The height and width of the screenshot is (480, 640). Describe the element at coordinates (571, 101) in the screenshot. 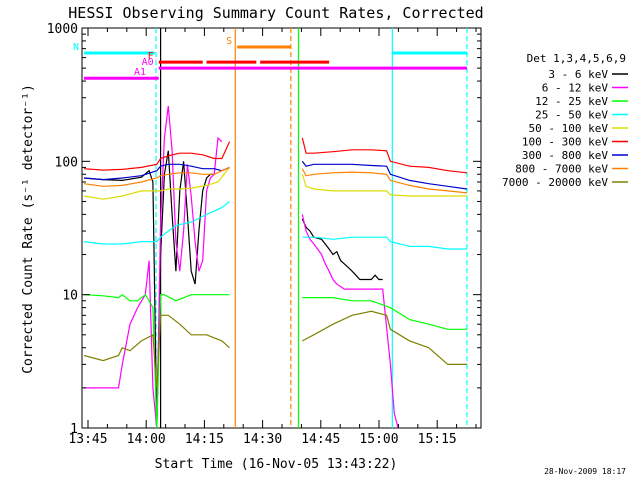

I see `legend-label-2: 12 - 25 keV` at that location.